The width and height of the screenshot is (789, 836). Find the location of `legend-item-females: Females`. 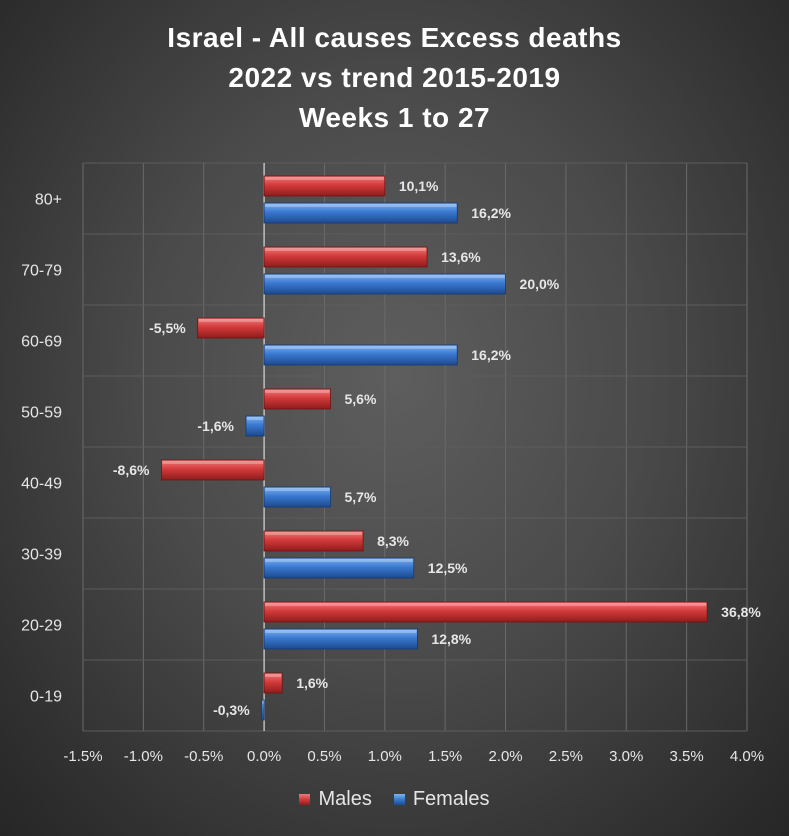

legend-item-females: Females is located at coordinates (441, 799).